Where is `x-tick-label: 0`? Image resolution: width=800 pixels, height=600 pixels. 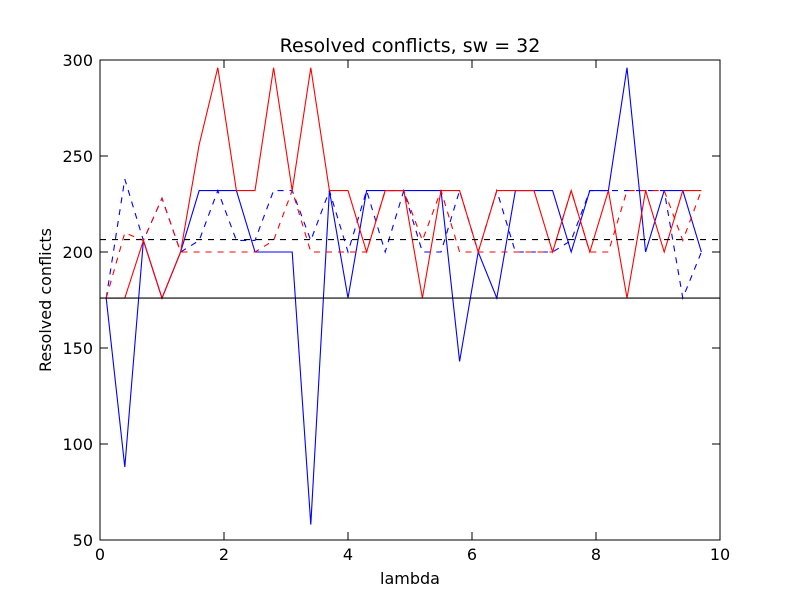
x-tick-label: 0 is located at coordinates (100, 554).